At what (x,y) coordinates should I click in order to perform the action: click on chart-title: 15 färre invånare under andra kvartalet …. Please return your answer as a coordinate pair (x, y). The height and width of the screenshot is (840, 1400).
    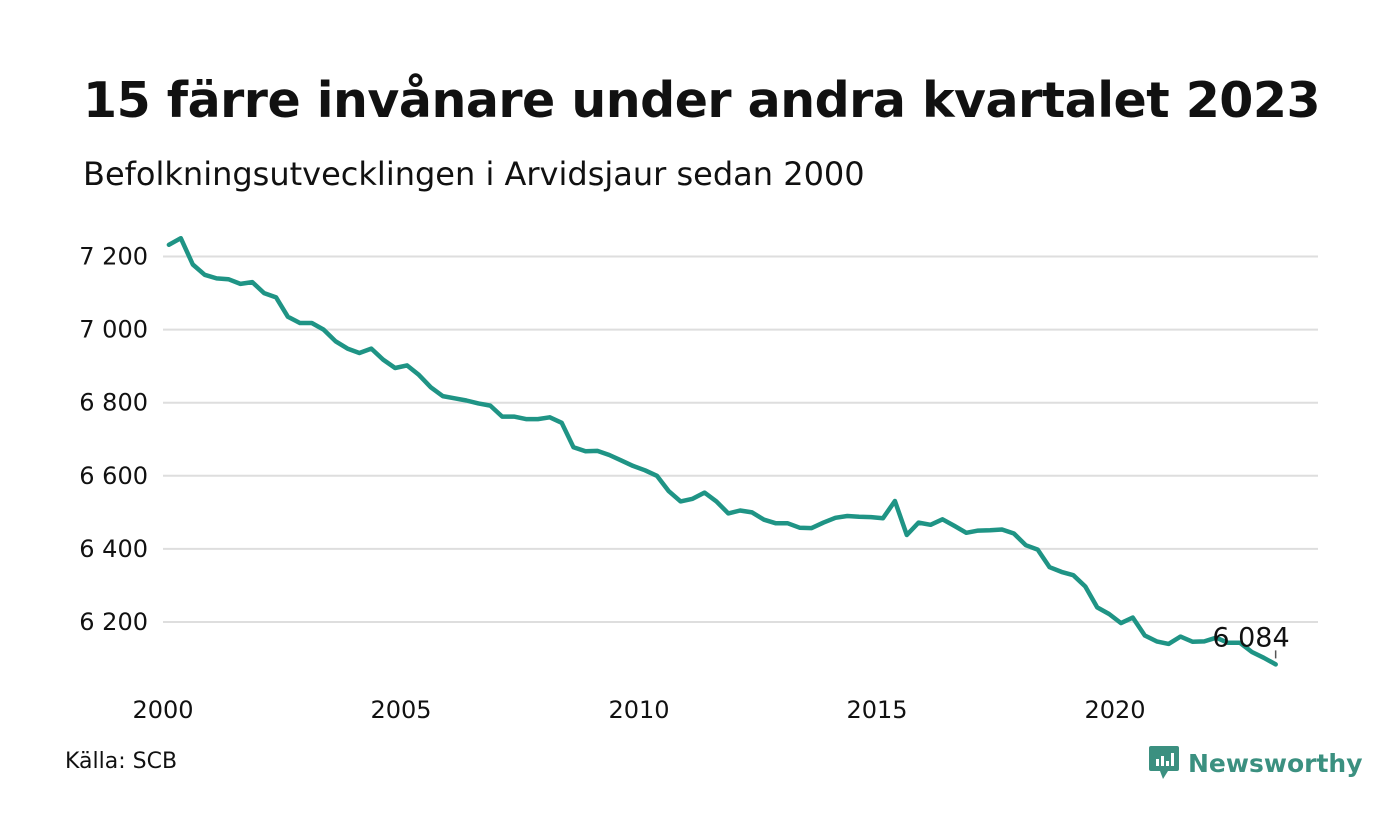
    Looking at the image, I should click on (702, 100).